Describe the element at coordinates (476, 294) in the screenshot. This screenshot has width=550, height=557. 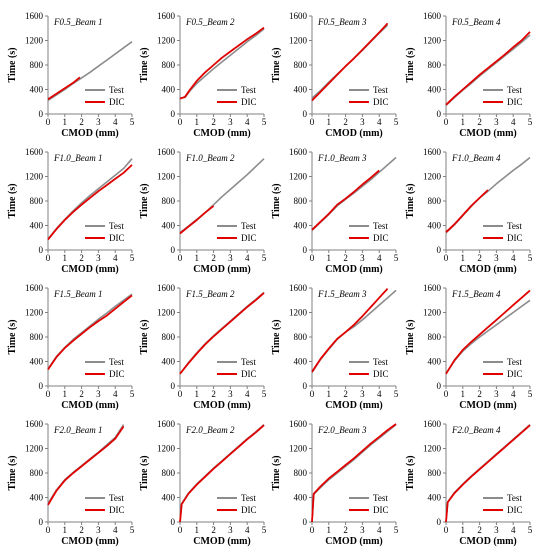
I see `panel-title: F1.5_Beam 4` at that location.